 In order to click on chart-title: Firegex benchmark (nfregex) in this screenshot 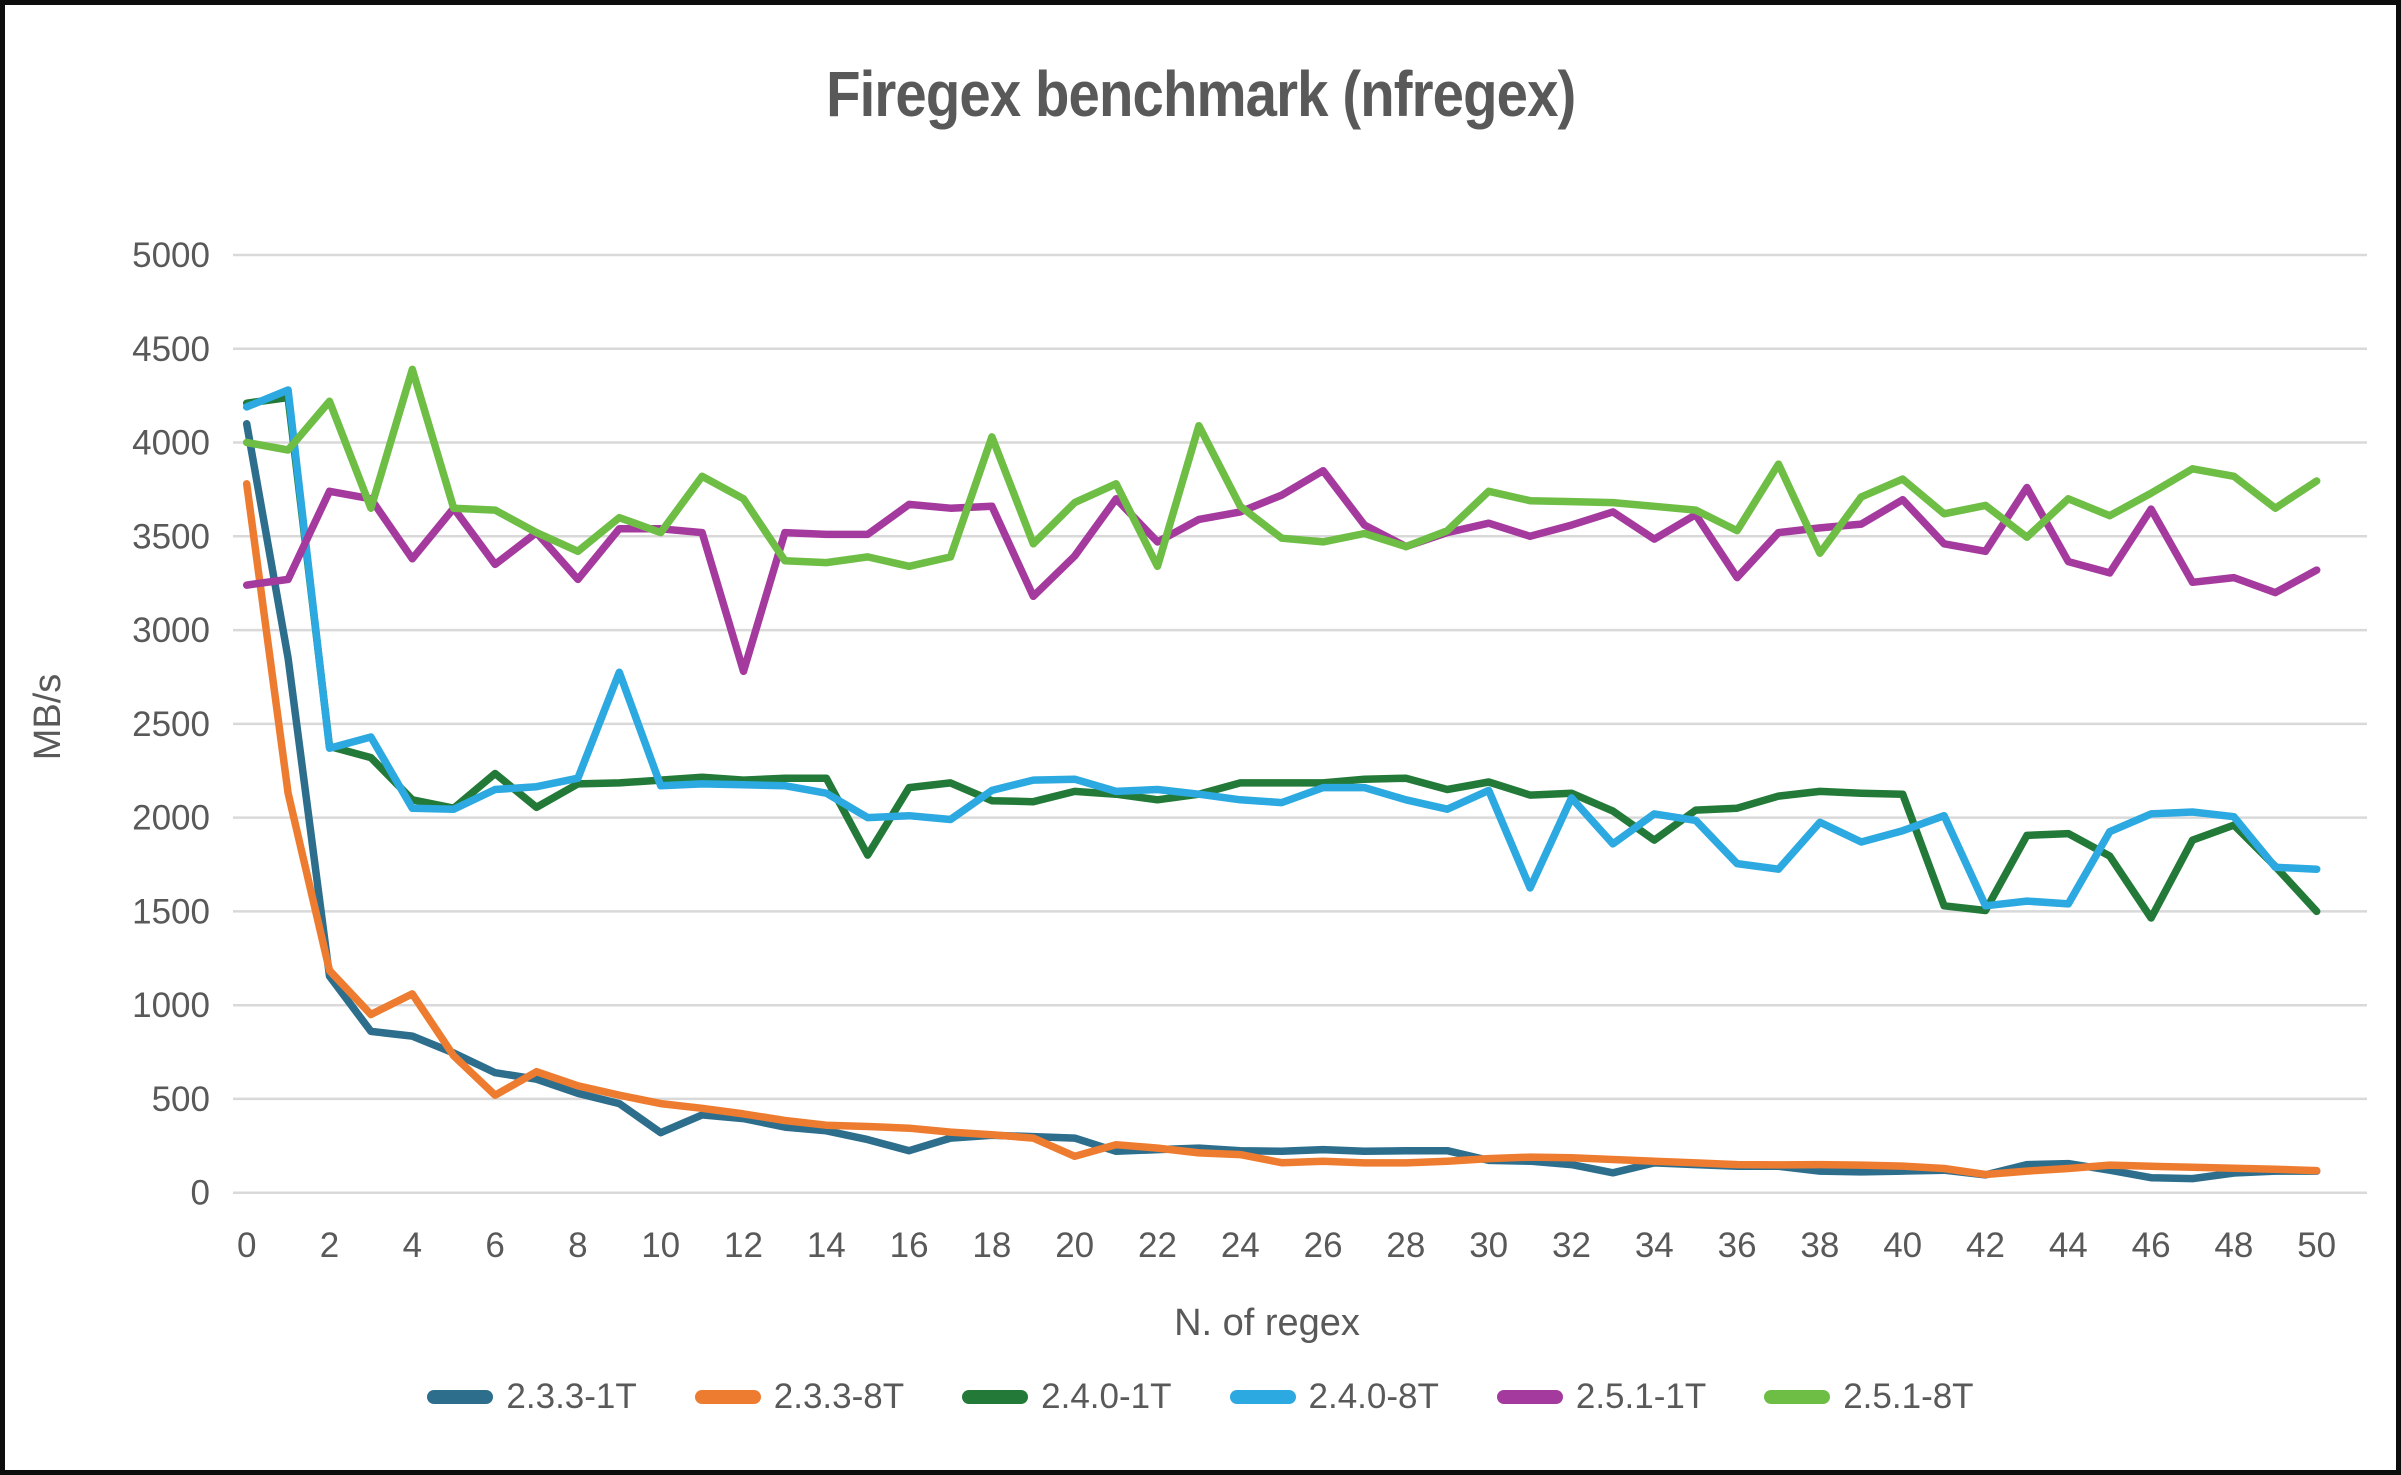, I will do `click(1200, 94)`.